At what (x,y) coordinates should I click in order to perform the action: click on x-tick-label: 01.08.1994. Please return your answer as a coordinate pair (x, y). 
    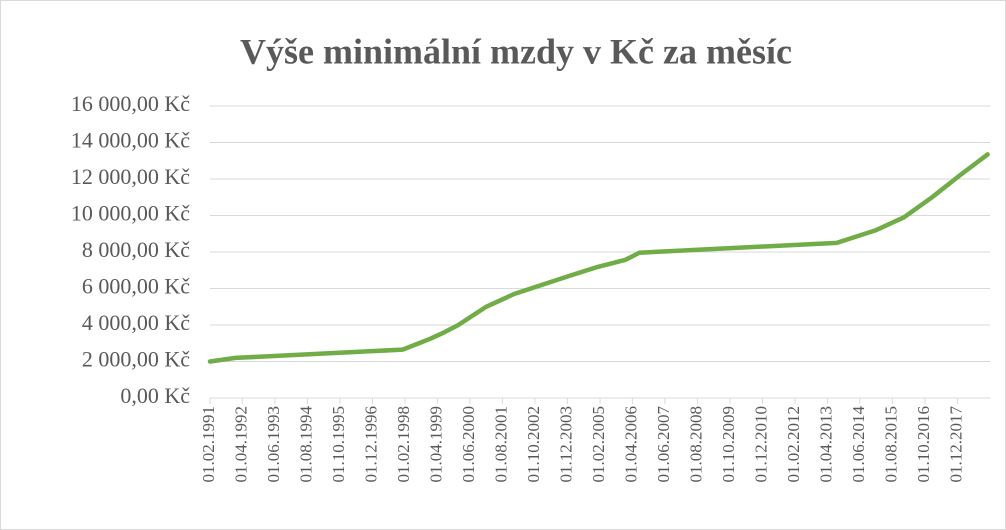
    Looking at the image, I should click on (305, 444).